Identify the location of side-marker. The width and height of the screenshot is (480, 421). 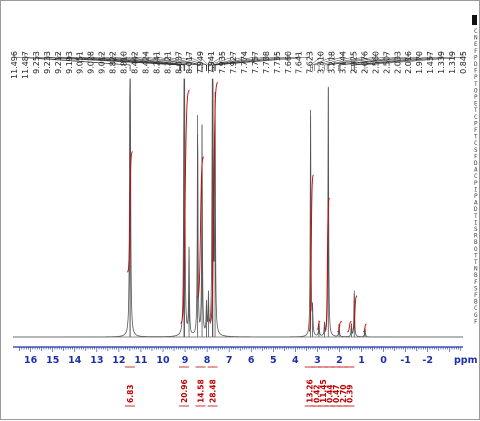
(474, 20).